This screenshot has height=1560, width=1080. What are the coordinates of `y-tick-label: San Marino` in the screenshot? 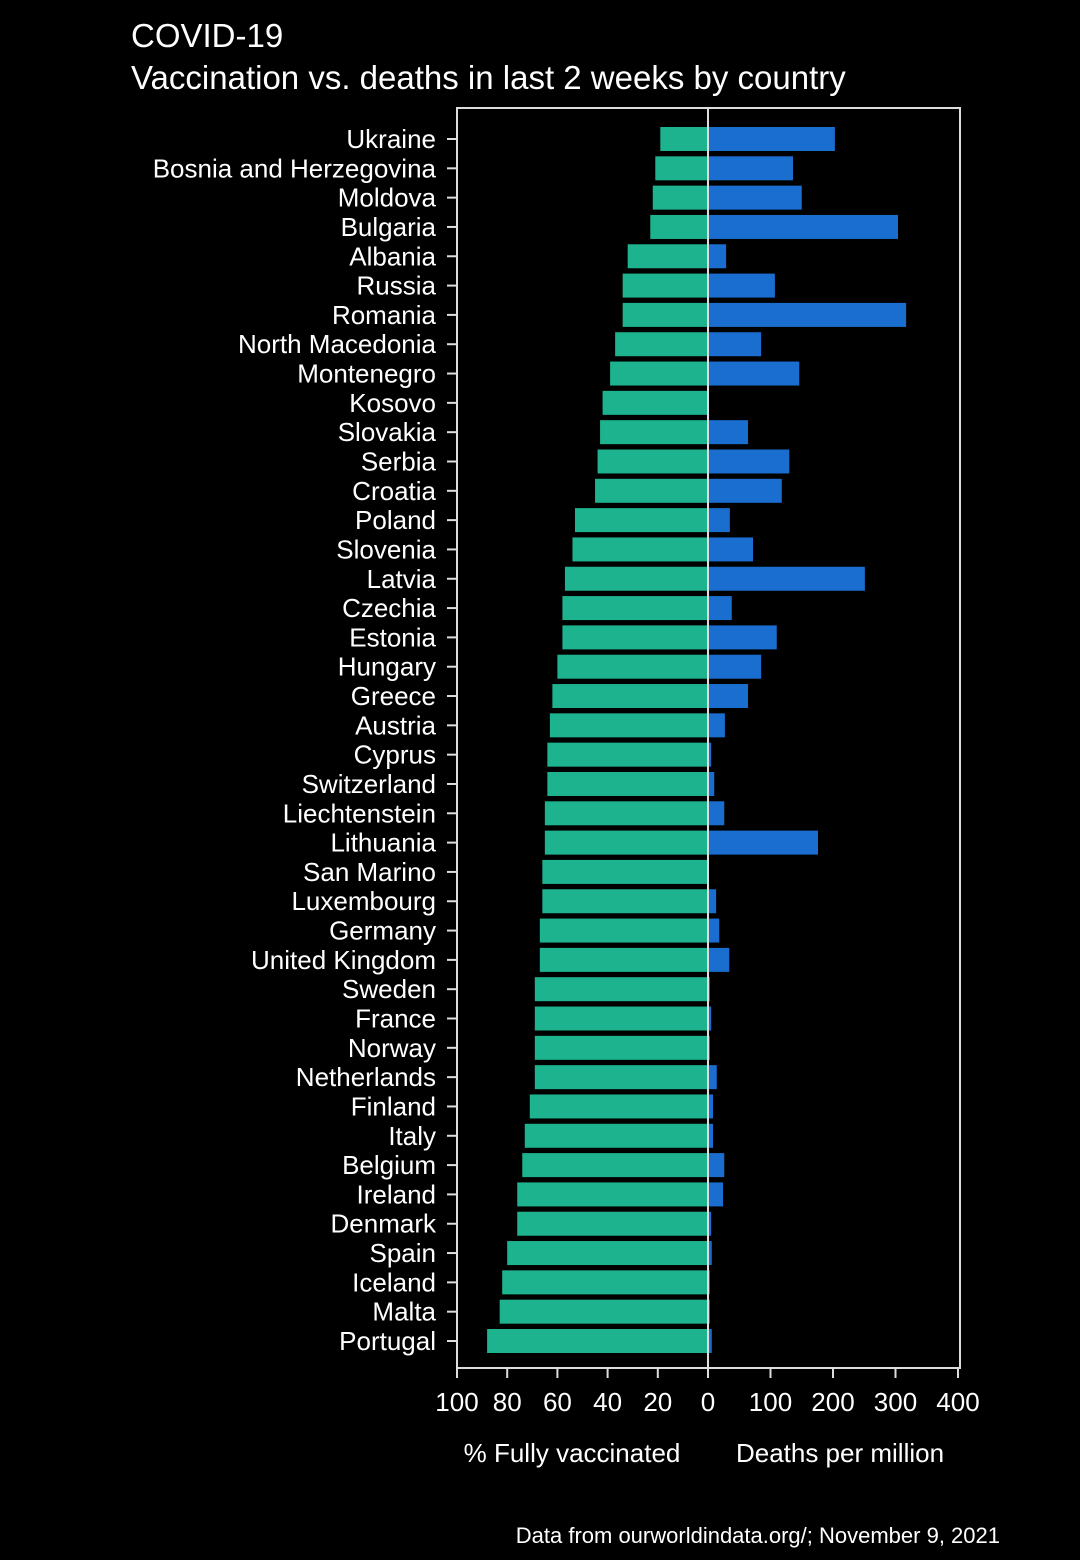 It's located at (369, 872).